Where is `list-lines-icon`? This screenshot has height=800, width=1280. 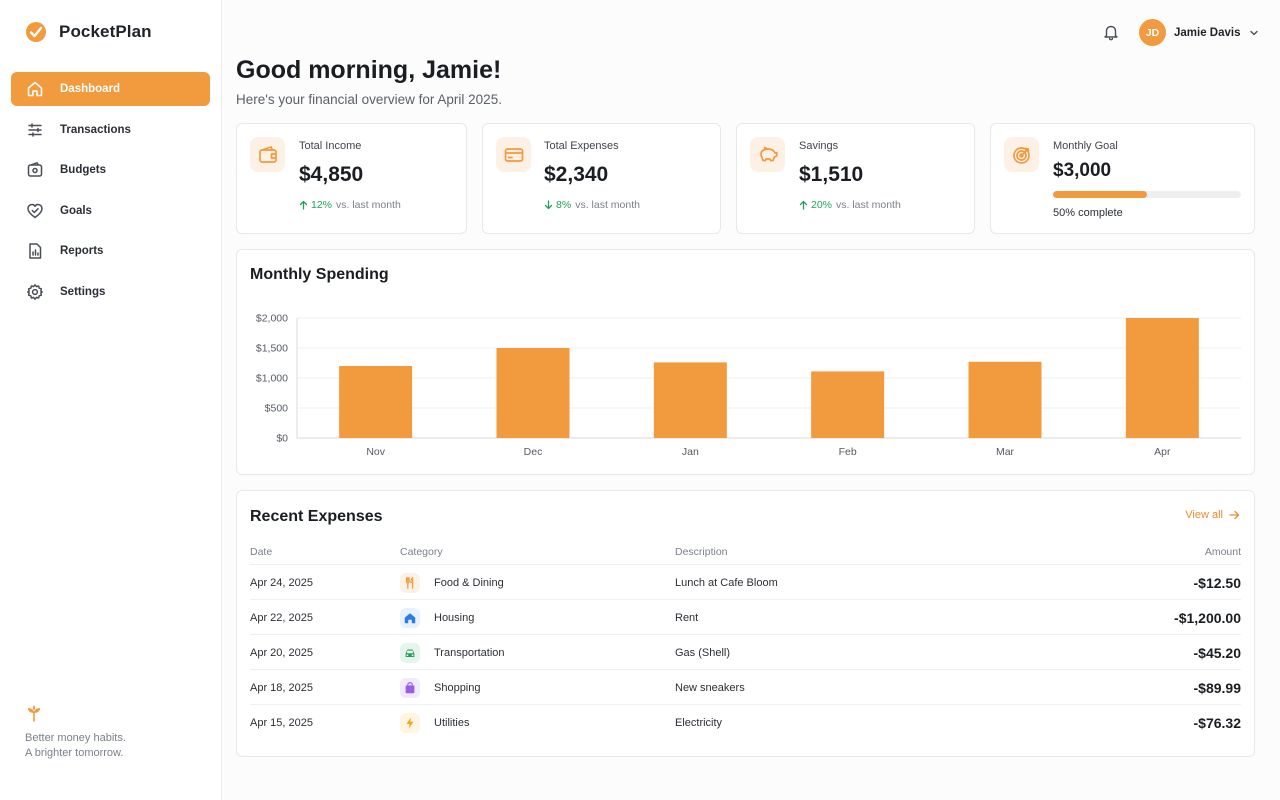 list-lines-icon is located at coordinates (35, 130).